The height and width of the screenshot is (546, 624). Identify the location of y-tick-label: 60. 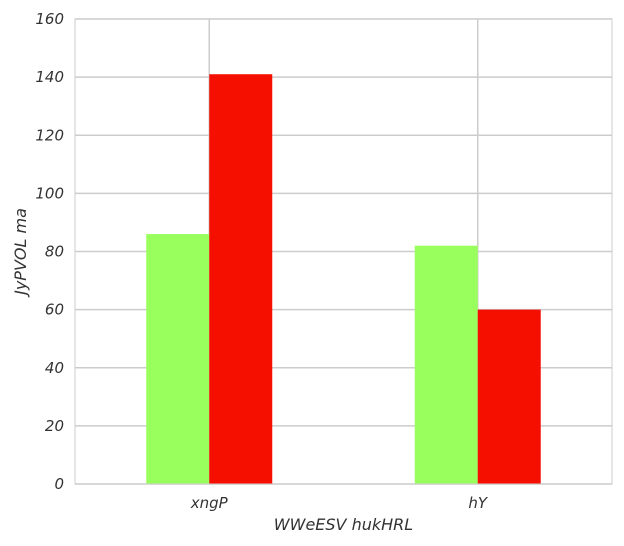
(54, 310).